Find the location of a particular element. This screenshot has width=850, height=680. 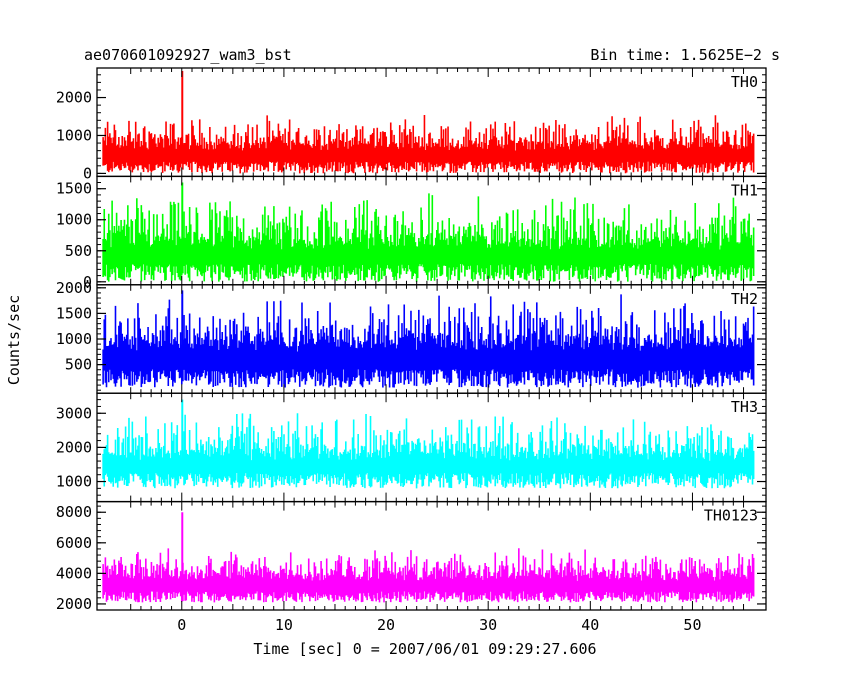

panel-label: TH0123 is located at coordinates (731, 516).